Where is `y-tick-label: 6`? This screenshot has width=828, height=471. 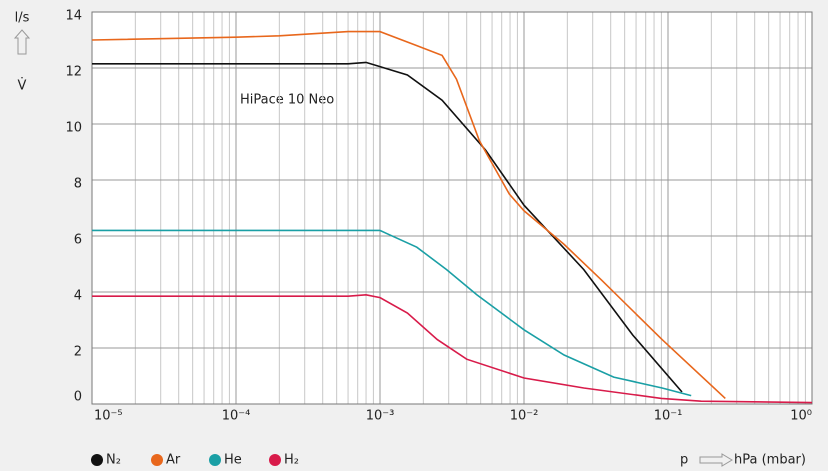 y-tick-label: 6 is located at coordinates (78, 240).